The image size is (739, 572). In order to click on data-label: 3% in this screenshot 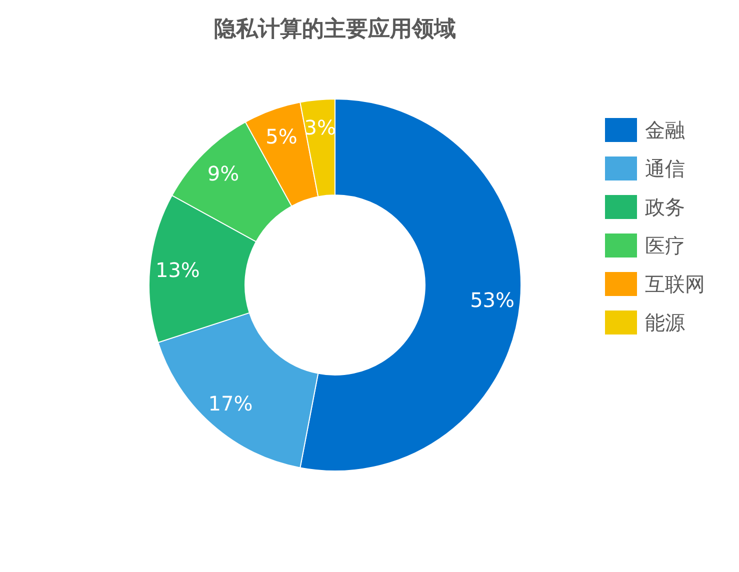, I will do `click(320, 128)`.